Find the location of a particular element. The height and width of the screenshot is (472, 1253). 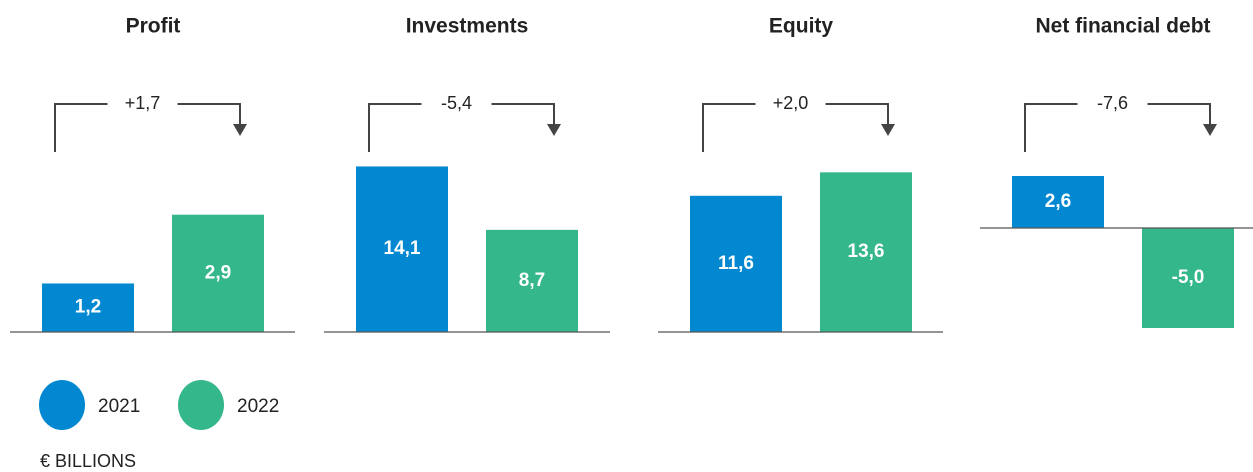

value-label: 14,1 is located at coordinates (402, 248).